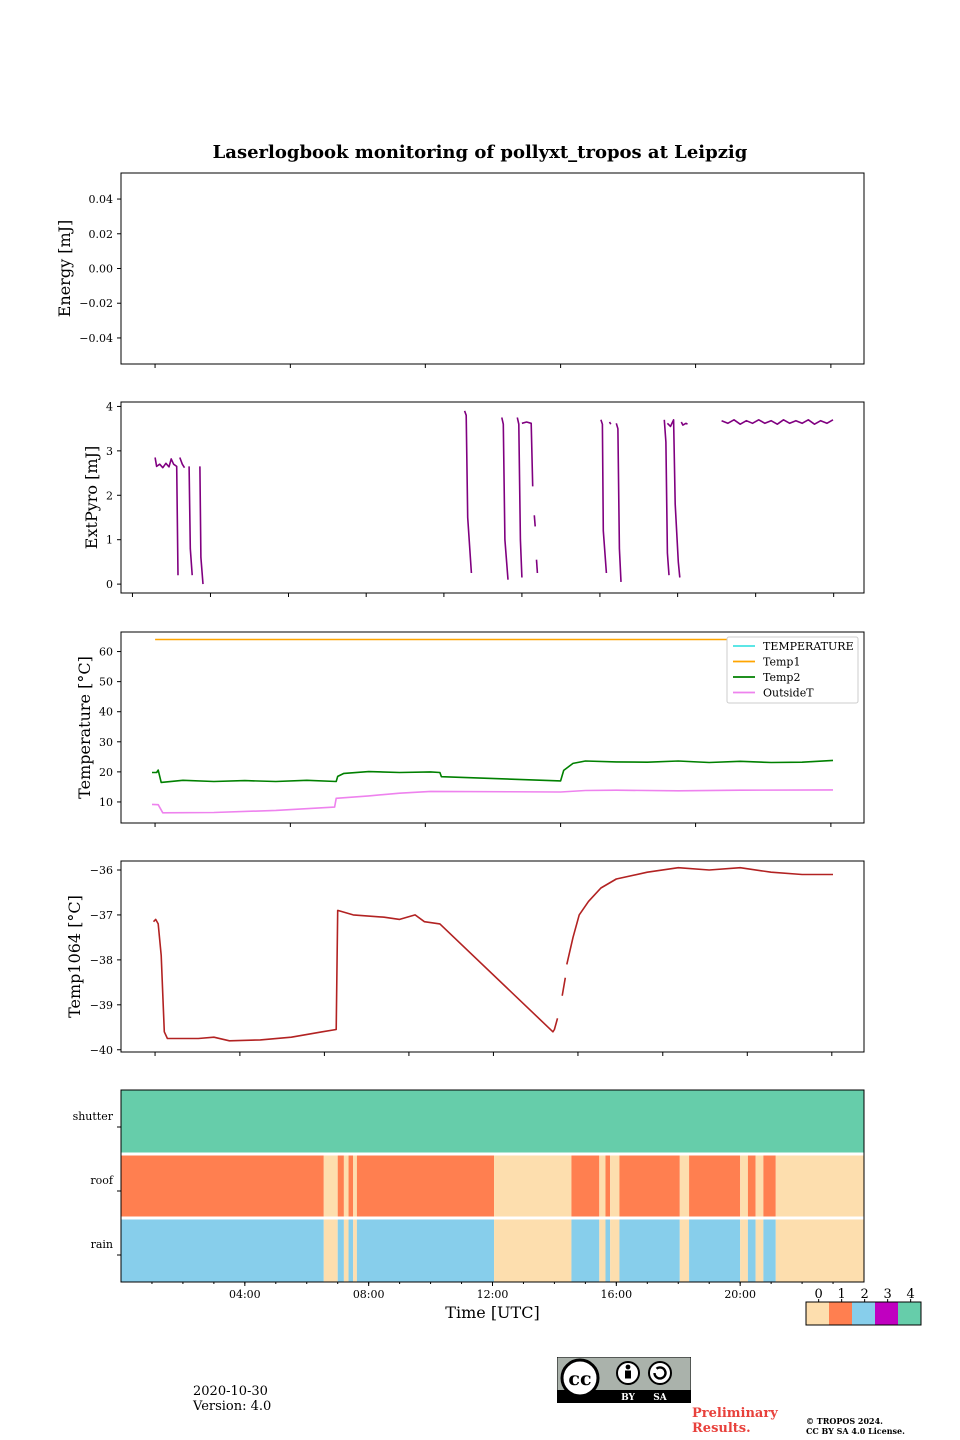  Describe the element at coordinates (369, 1294) in the screenshot. I see `status-xtick-label: 08:00` at that location.